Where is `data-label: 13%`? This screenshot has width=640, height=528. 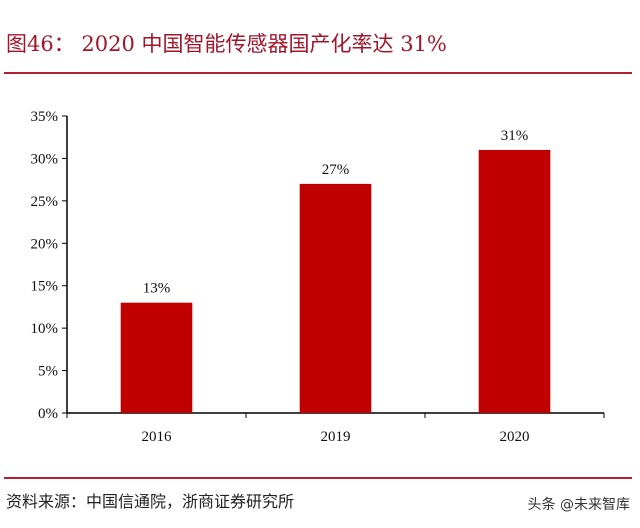
data-label: 13% is located at coordinates (157, 289).